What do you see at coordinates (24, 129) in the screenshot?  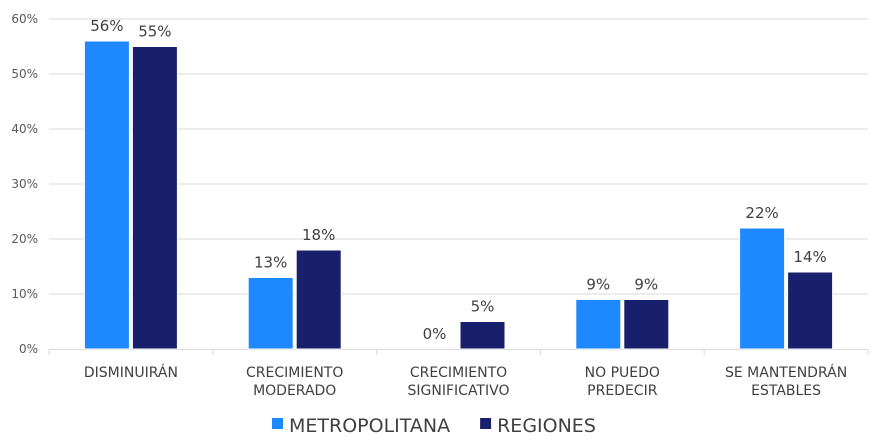 I see `y-tick-label: 40%` at bounding box center [24, 129].